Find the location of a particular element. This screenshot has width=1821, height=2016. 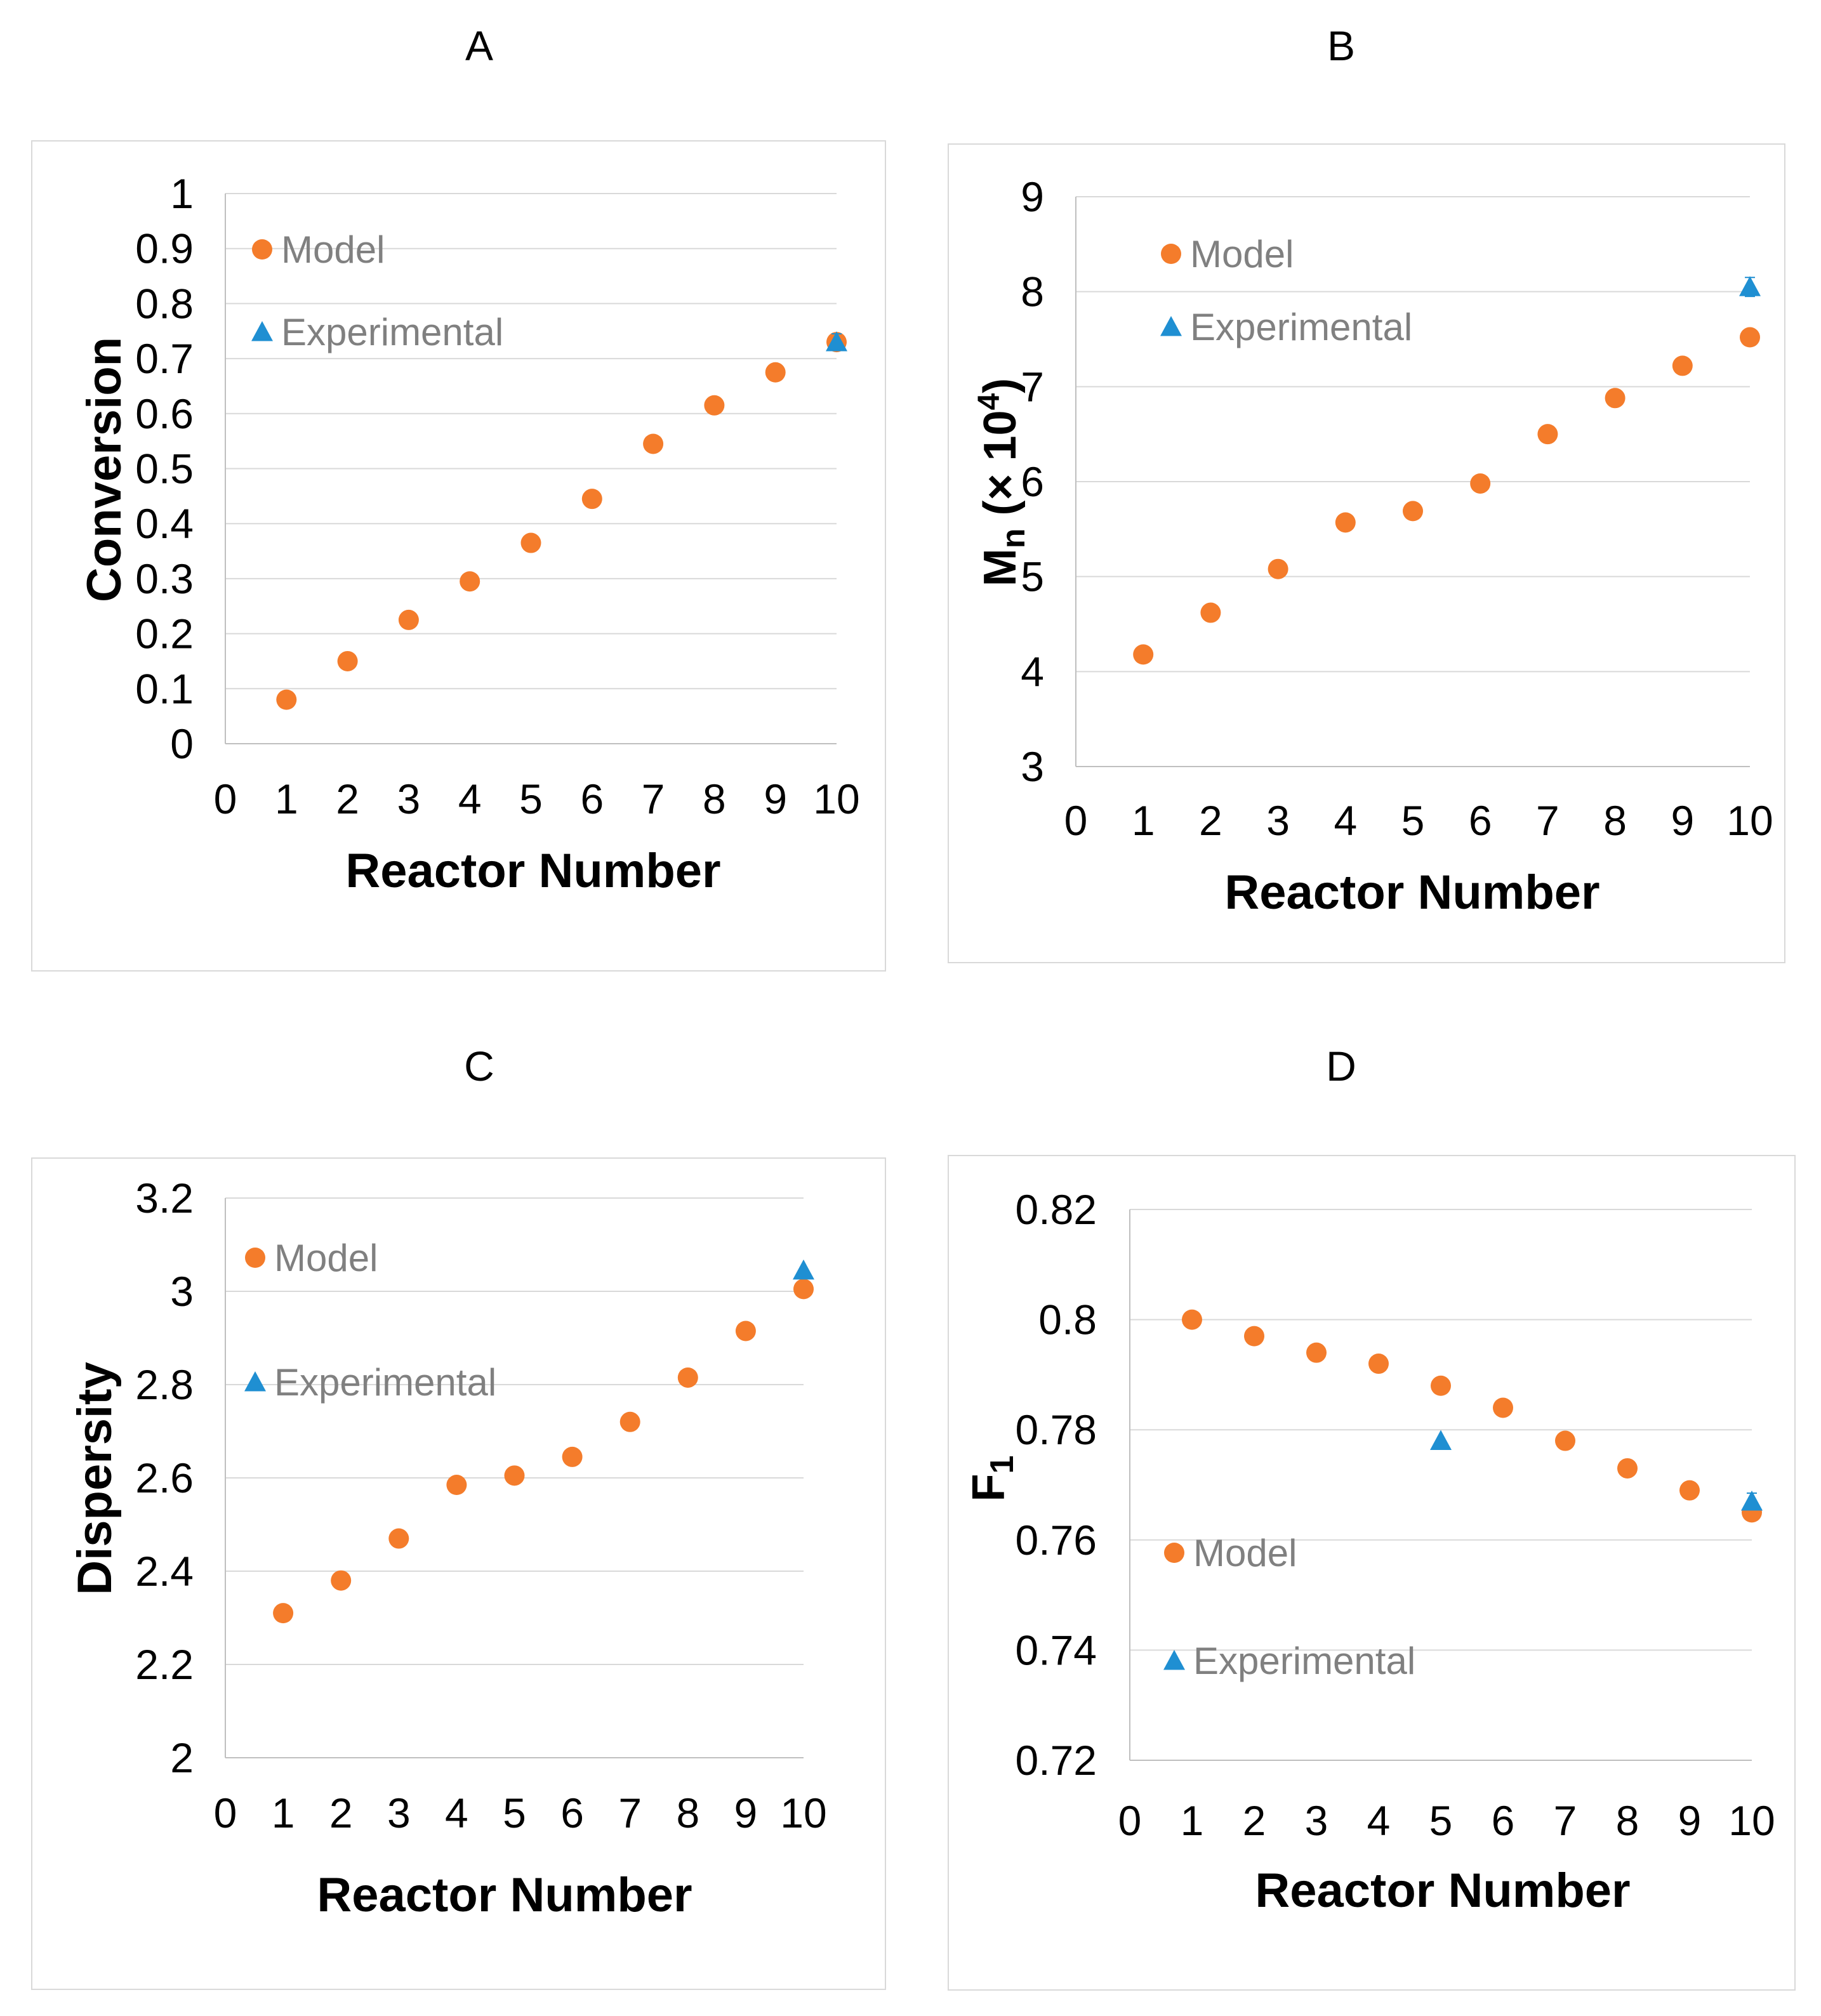

y-tick-label: 4 is located at coordinates (1033, 671).